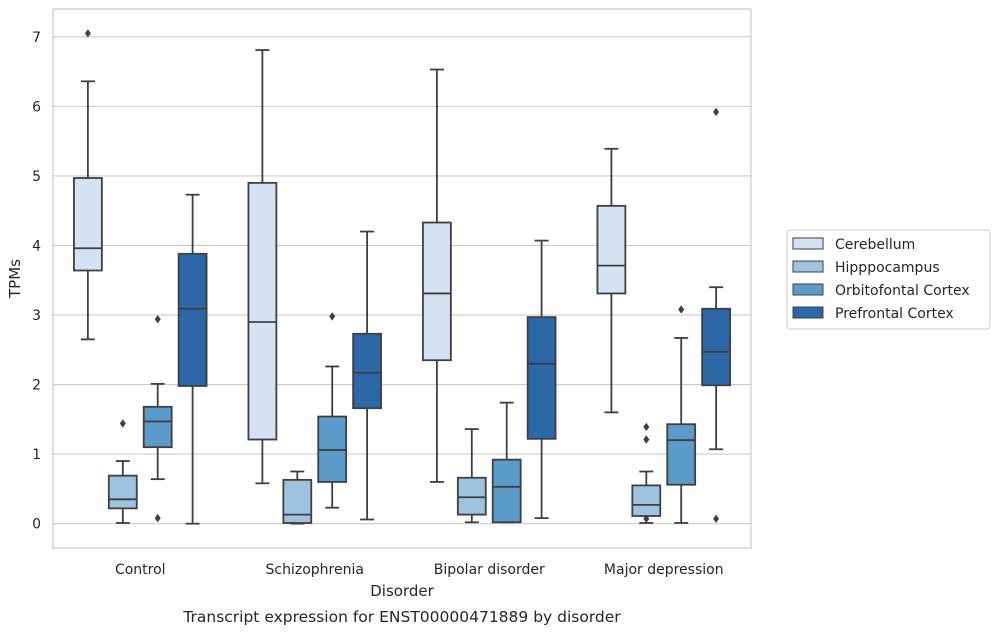 Image resolution: width=999 pixels, height=634 pixels. Describe the element at coordinates (902, 291) in the screenshot. I see `legend-label: Orbitofontal Cortex` at that location.